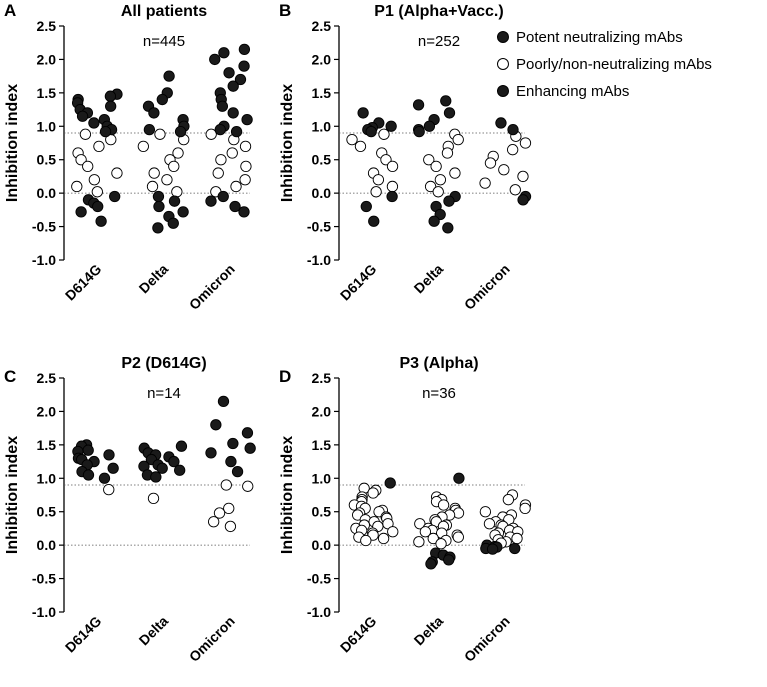  Describe the element at coordinates (163, 363) in the screenshot. I see `panel-title: P2 (D614G)` at that location.